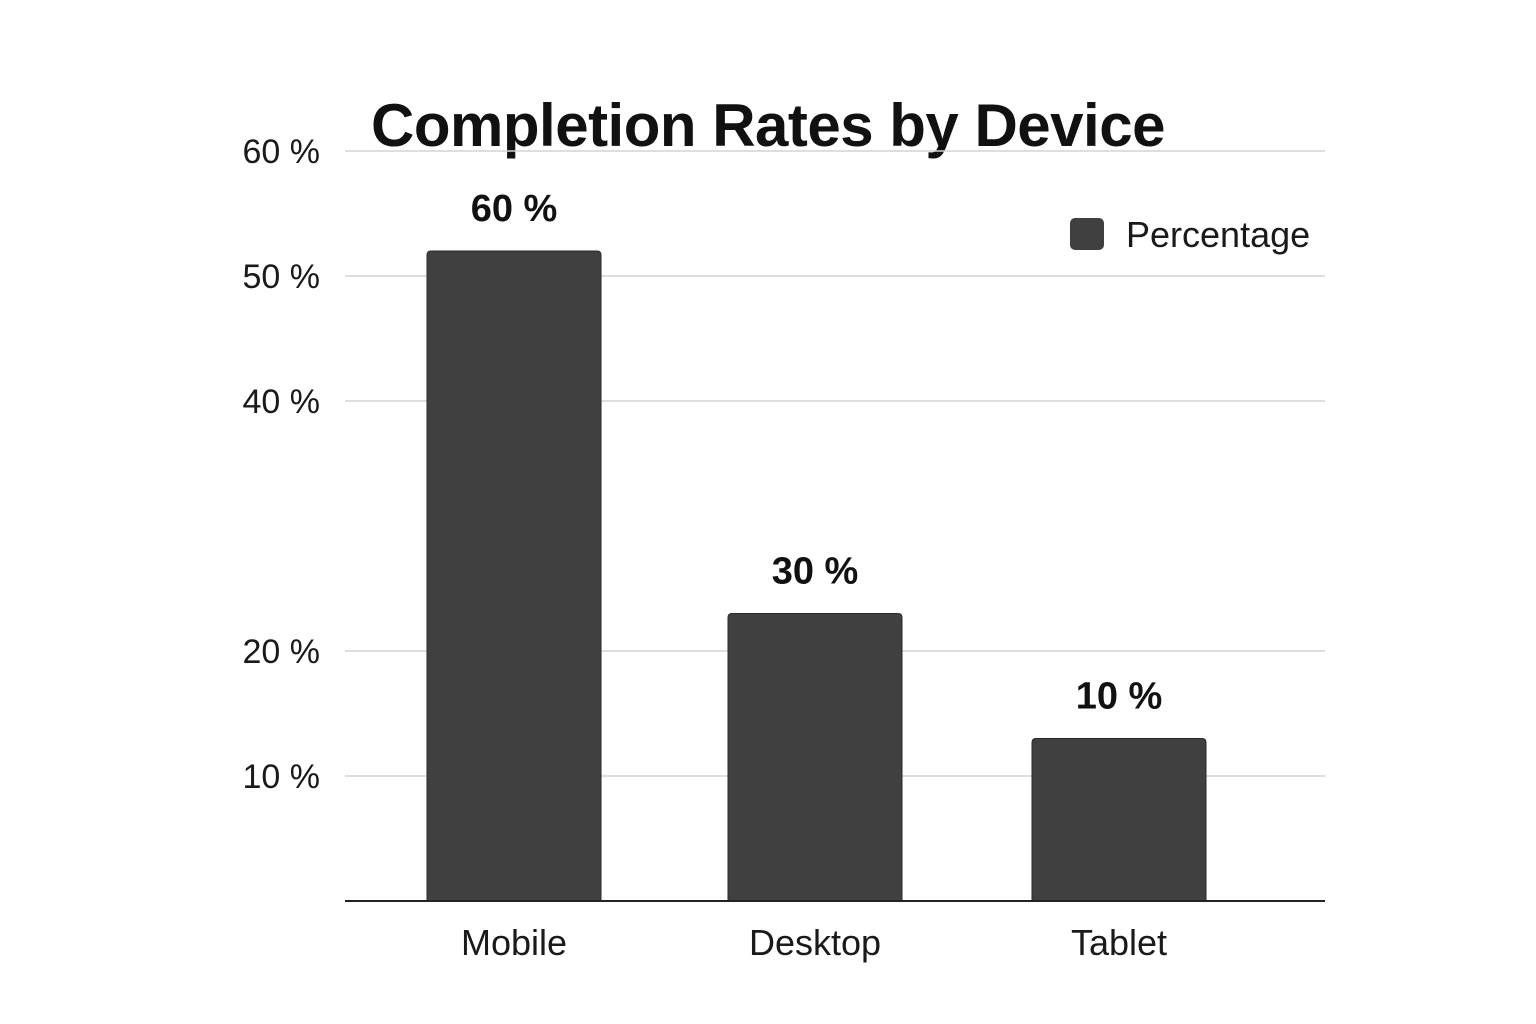 This screenshot has height=1024, width=1536. What do you see at coordinates (1119, 820) in the screenshot?
I see `bar-tablet` at bounding box center [1119, 820].